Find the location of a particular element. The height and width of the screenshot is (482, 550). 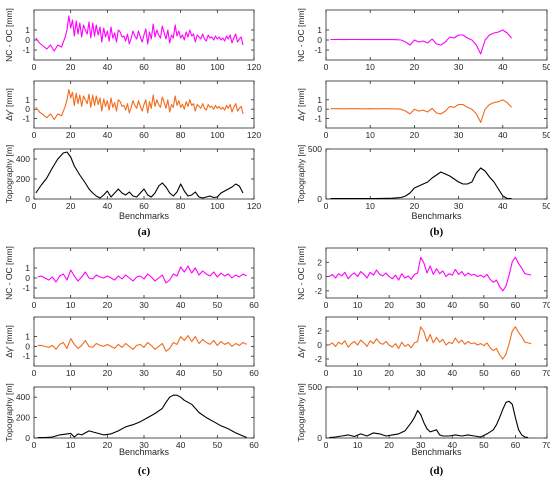

y-axis-label: NC - OC [mm] is located at coordinates (9, 35).